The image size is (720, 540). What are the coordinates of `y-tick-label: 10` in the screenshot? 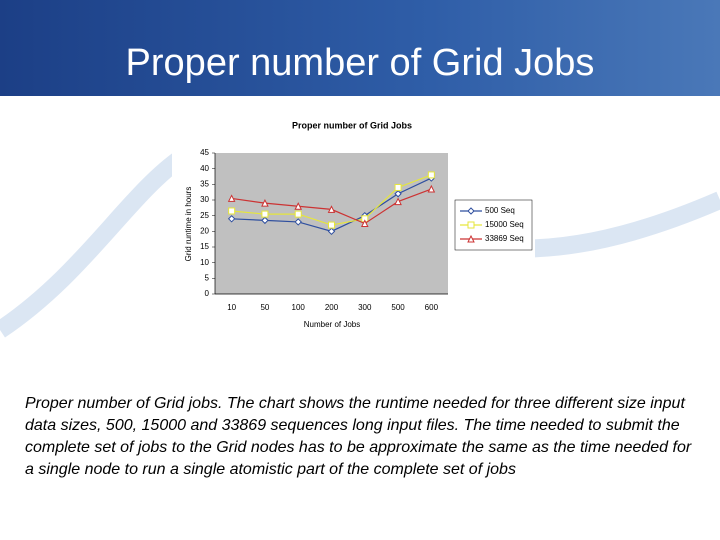 It's located at (204, 262).